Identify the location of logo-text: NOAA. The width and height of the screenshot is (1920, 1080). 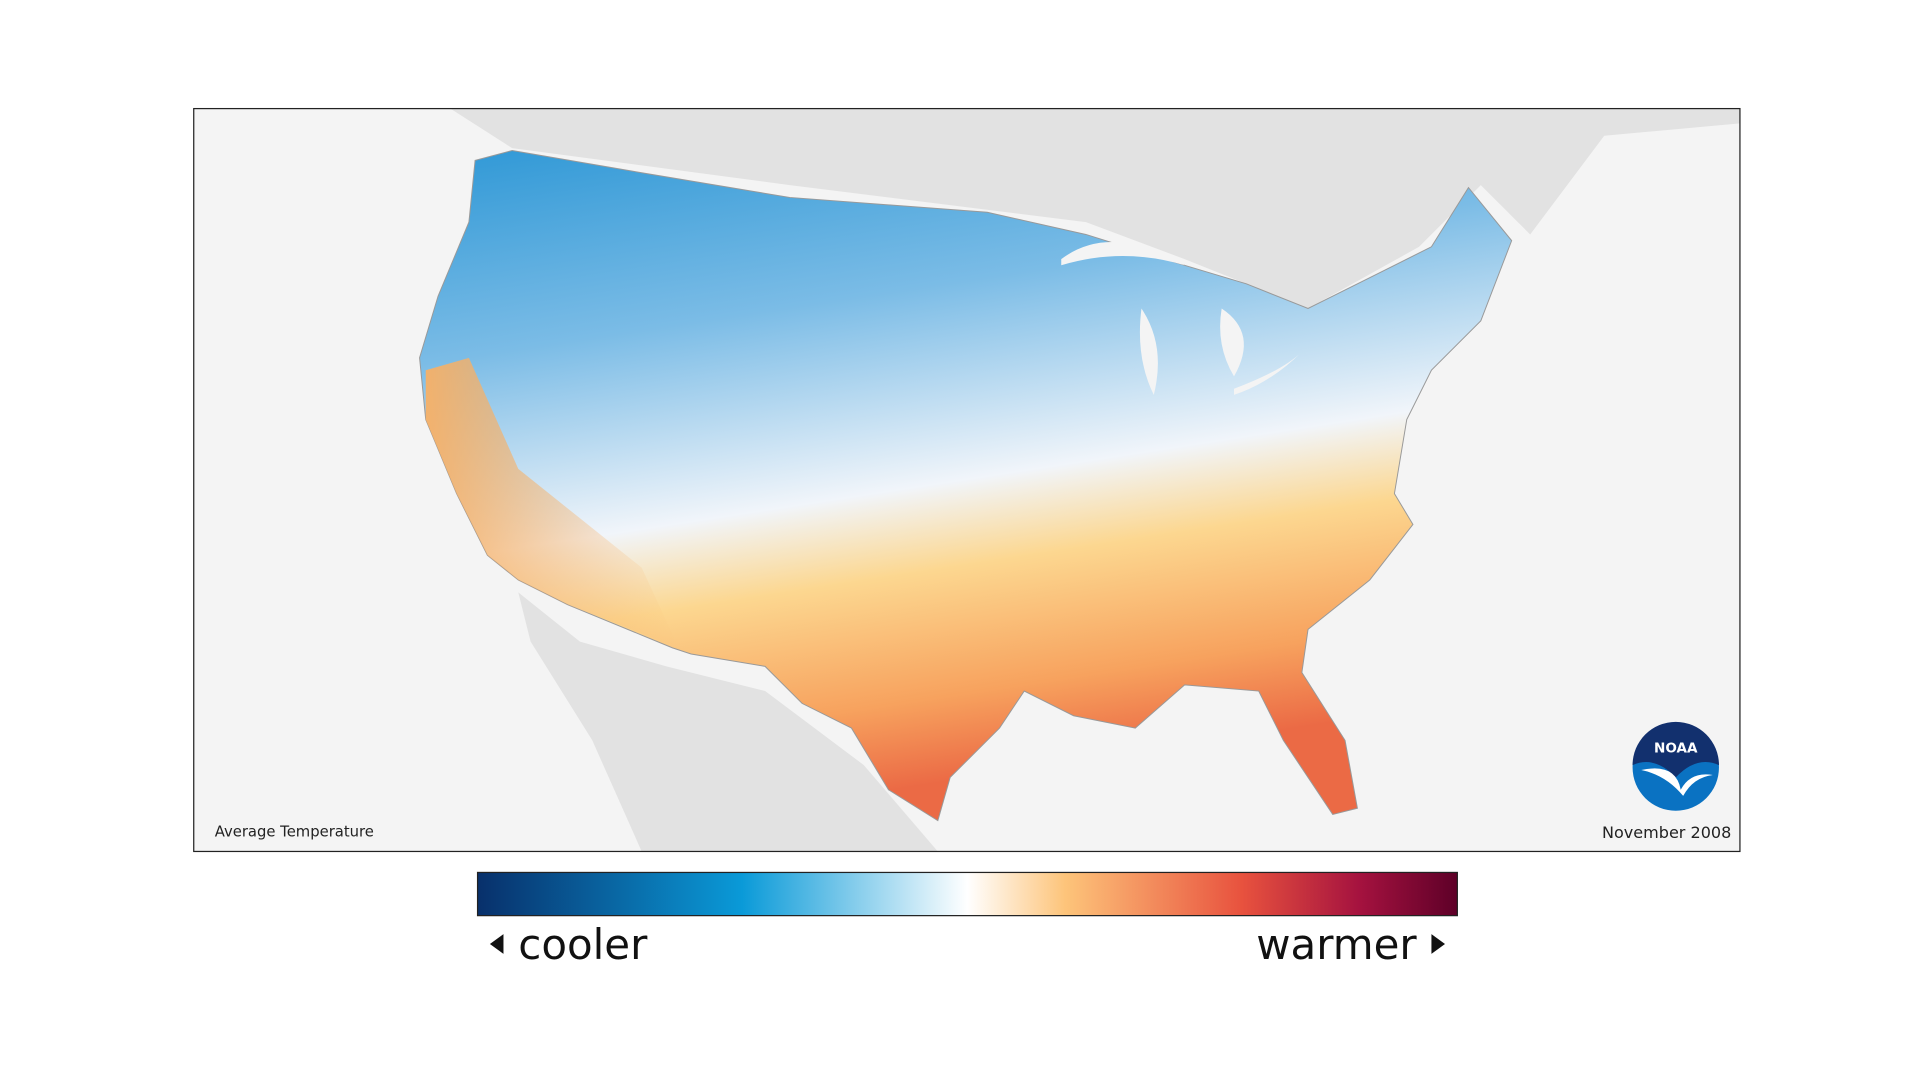
(1676, 749).